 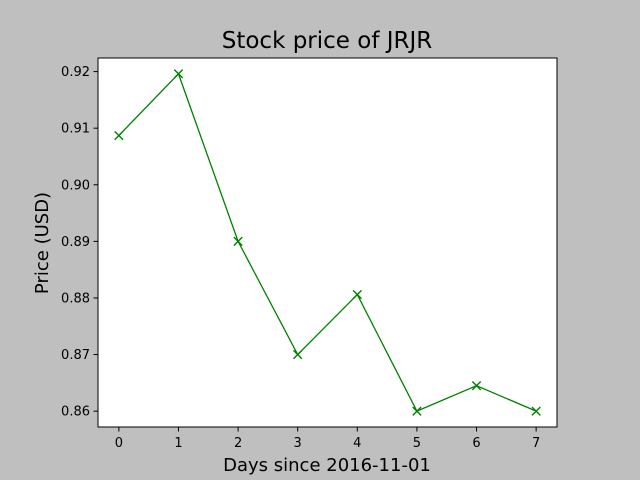 I want to click on y-axis-ticks: 0.86 0.87 0.88 0.89 0.90 0.91 0.92, so click(x=79, y=242).